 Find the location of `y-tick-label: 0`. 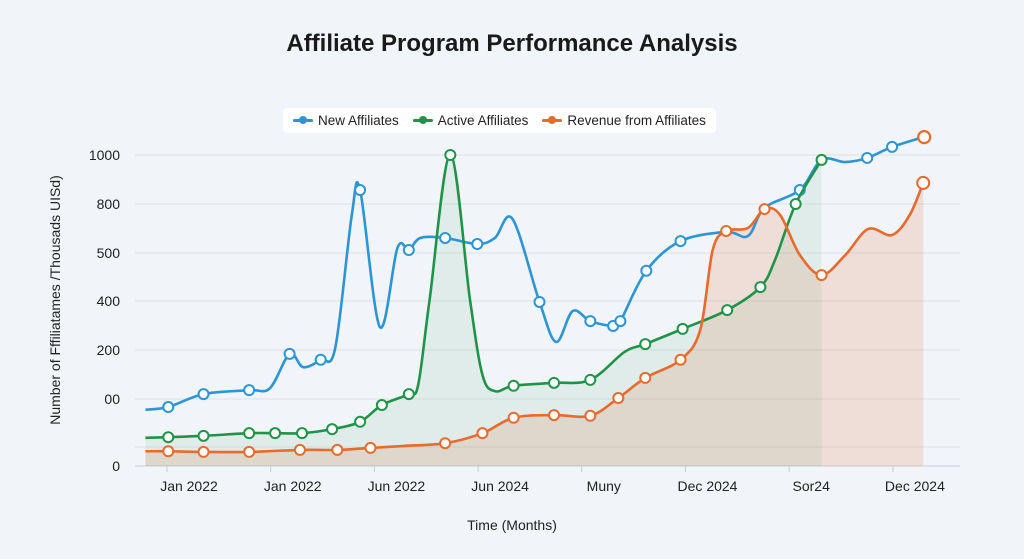

y-tick-label: 0 is located at coordinates (116, 466).